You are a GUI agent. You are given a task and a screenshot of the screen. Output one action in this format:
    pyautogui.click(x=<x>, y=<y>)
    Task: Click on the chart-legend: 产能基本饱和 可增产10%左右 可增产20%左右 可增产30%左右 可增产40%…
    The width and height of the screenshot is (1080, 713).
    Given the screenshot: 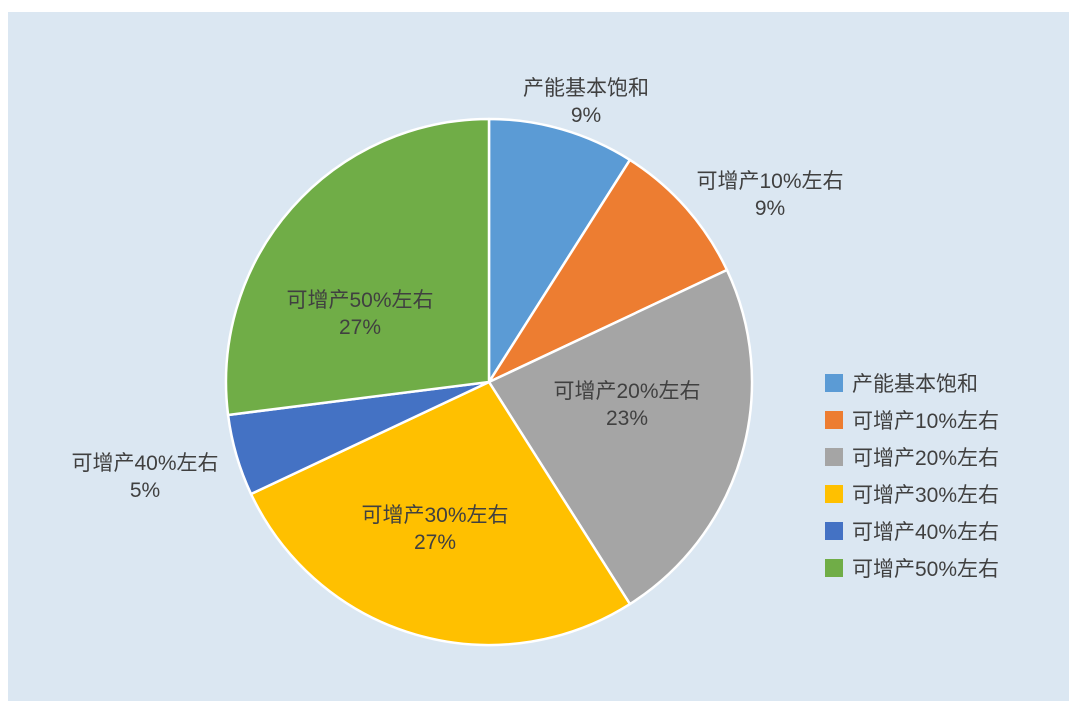 What is the action you would take?
    pyautogui.click(x=912, y=475)
    